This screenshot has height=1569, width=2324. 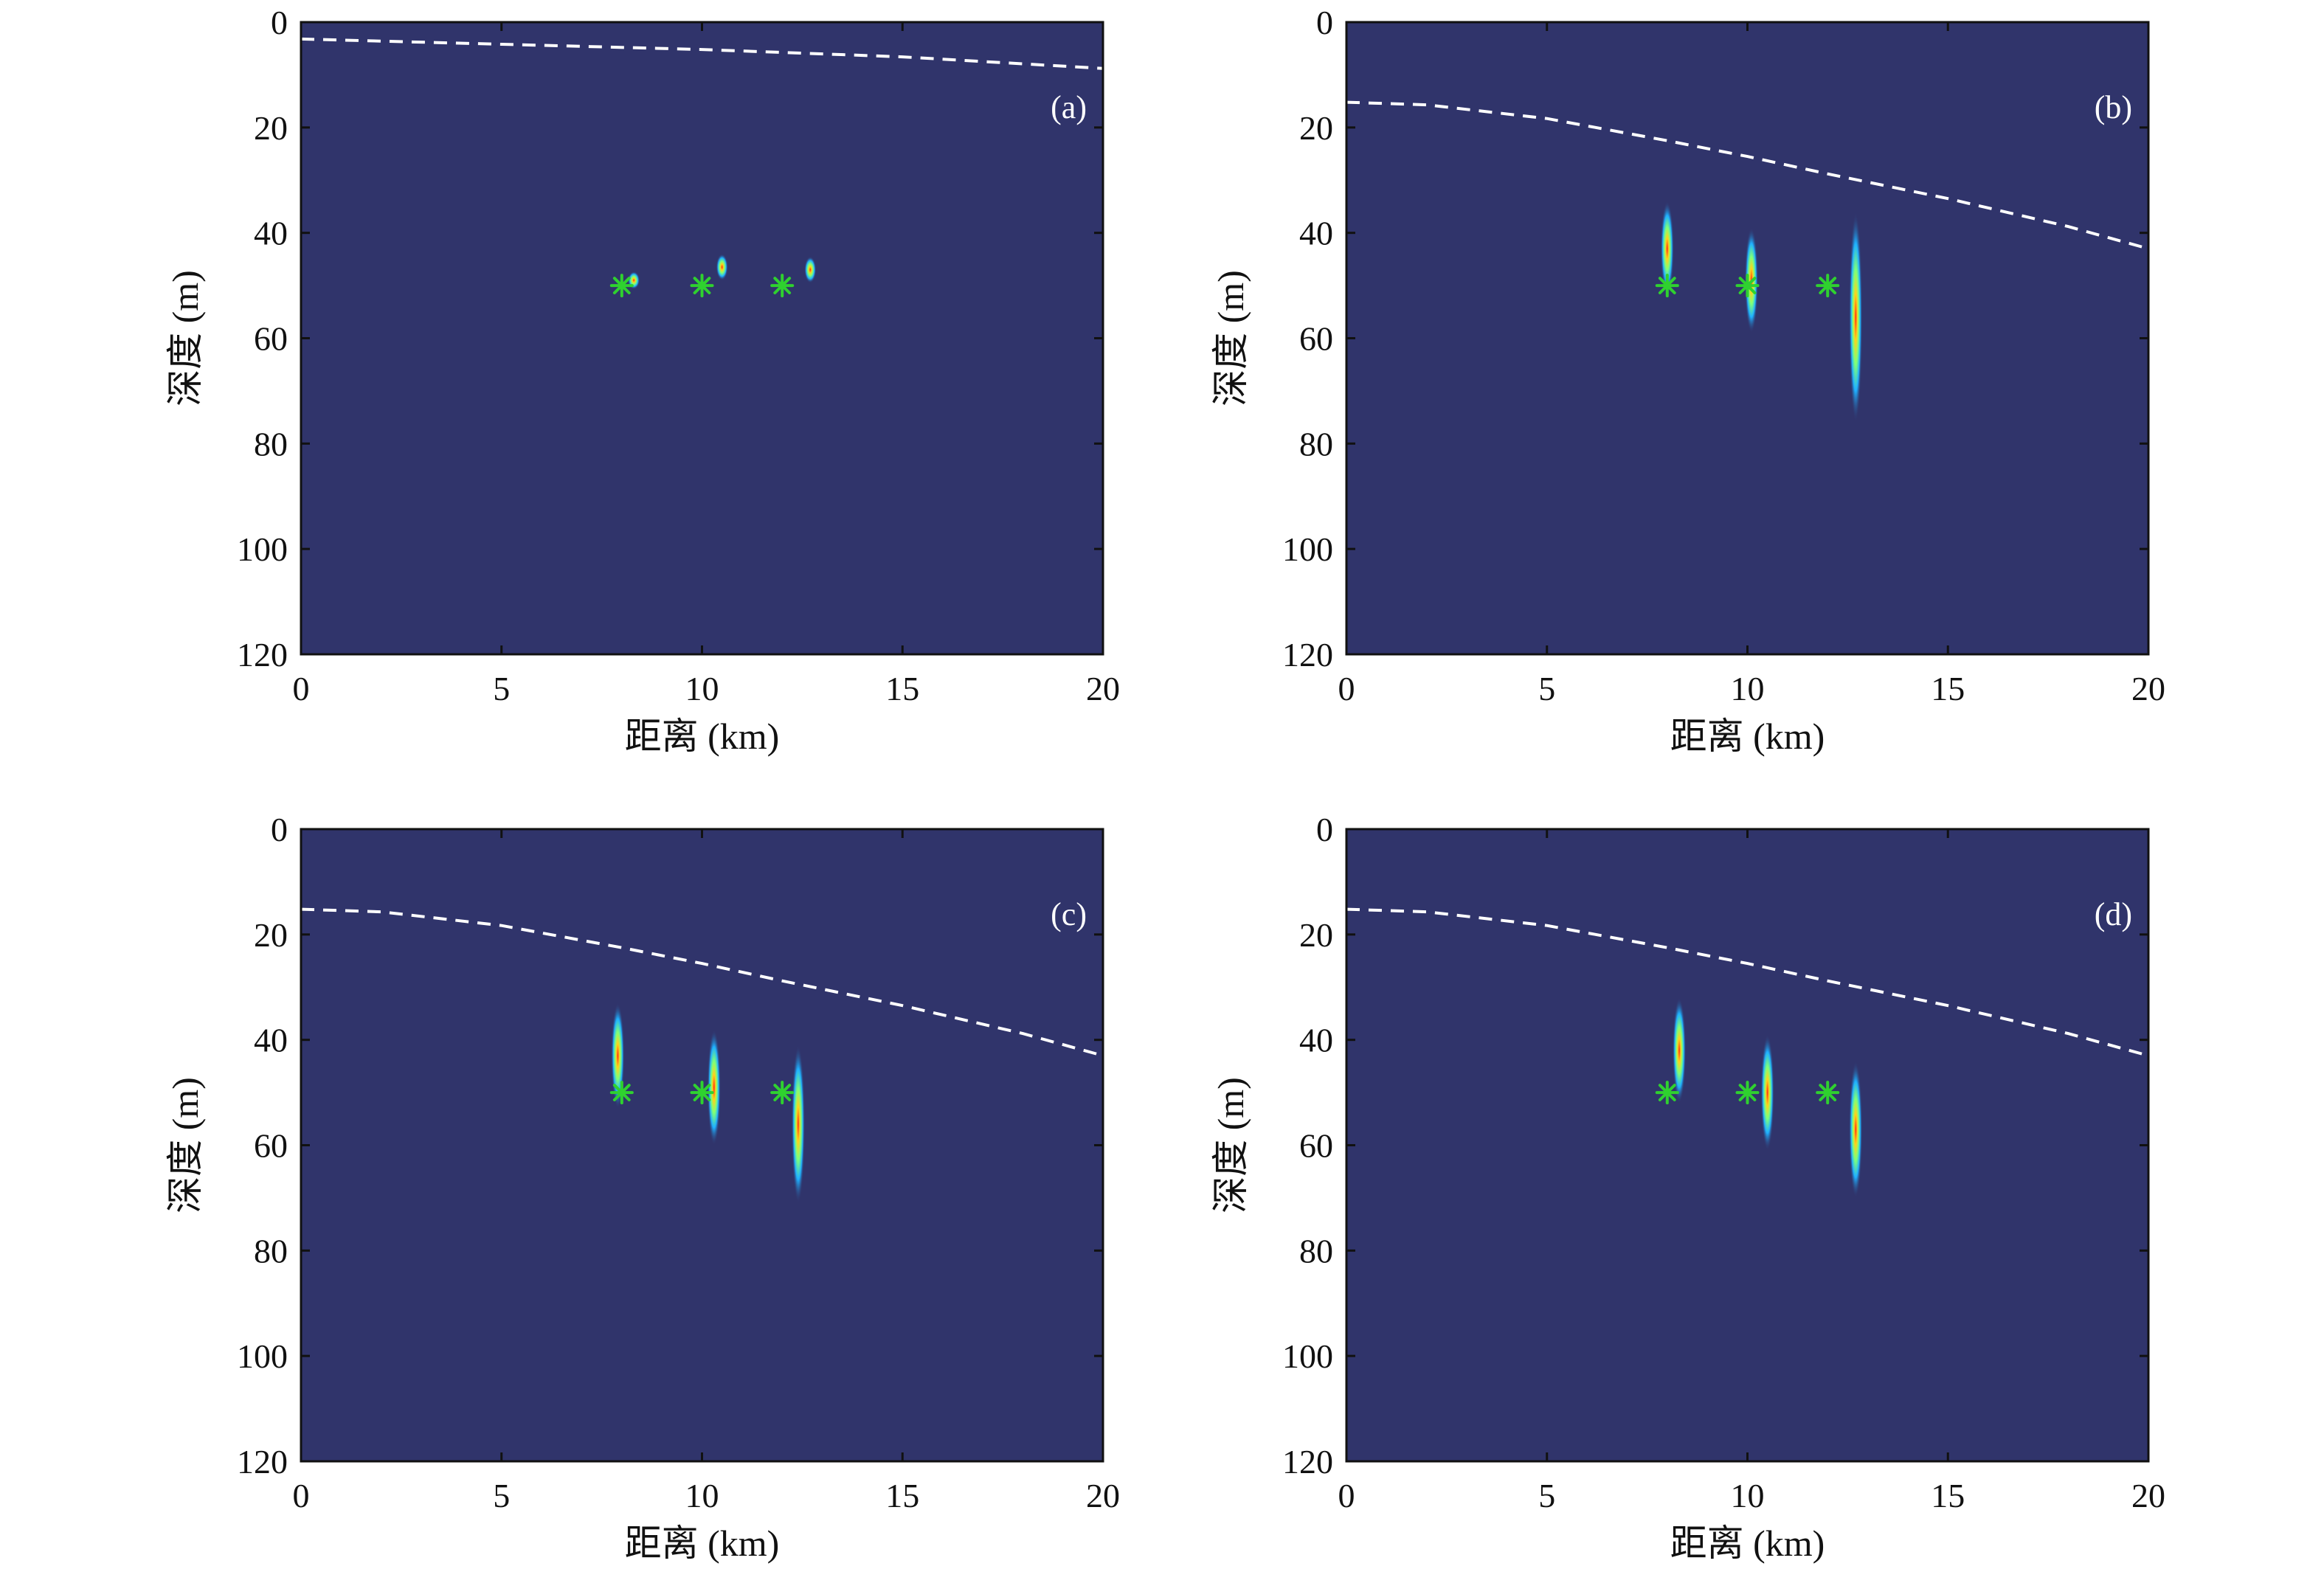 I want to click on panel-label: (b), so click(x=2113, y=107).